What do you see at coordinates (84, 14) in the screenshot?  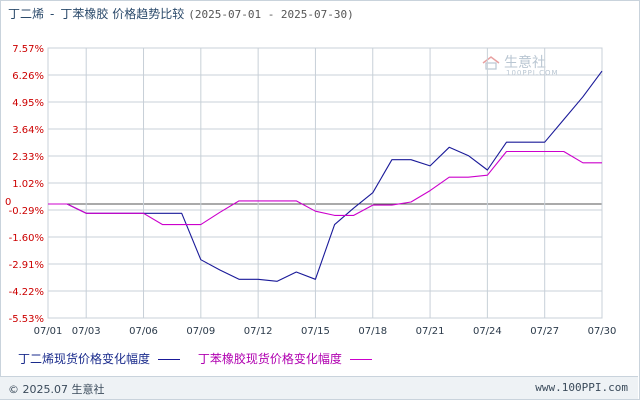 I see `title-second: 丁苯橡胶` at bounding box center [84, 14].